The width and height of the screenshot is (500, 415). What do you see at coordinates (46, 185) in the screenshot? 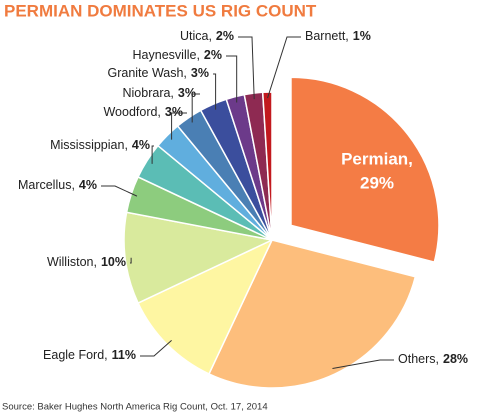
I see `label-name: Marcellus,` at bounding box center [46, 185].